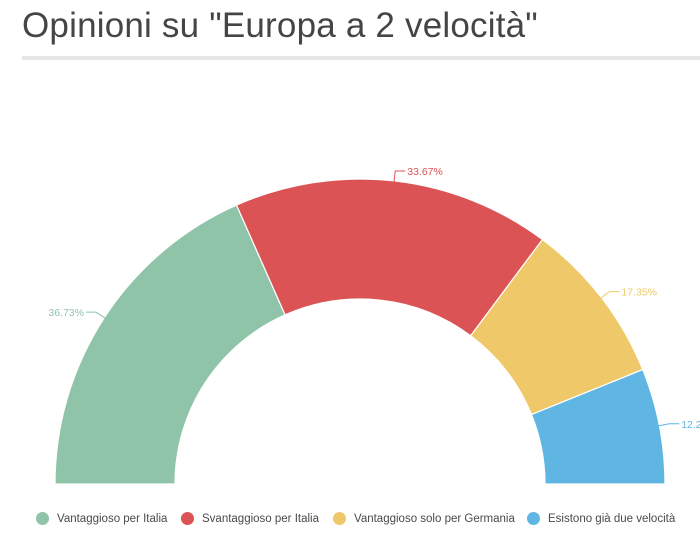 Image resolution: width=700 pixels, height=547 pixels. What do you see at coordinates (96, 315) in the screenshot?
I see `leader-line-vantaggioso-per-italia` at bounding box center [96, 315].